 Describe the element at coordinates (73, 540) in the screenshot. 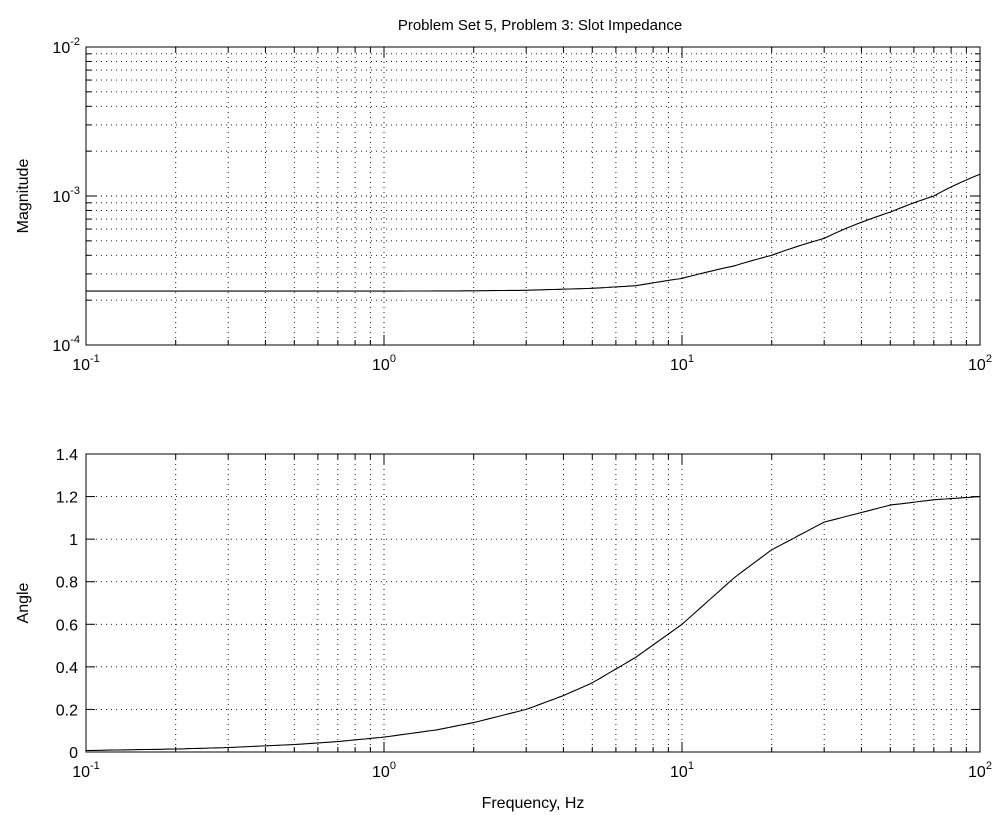

I see `y-tick-label: 1` at that location.